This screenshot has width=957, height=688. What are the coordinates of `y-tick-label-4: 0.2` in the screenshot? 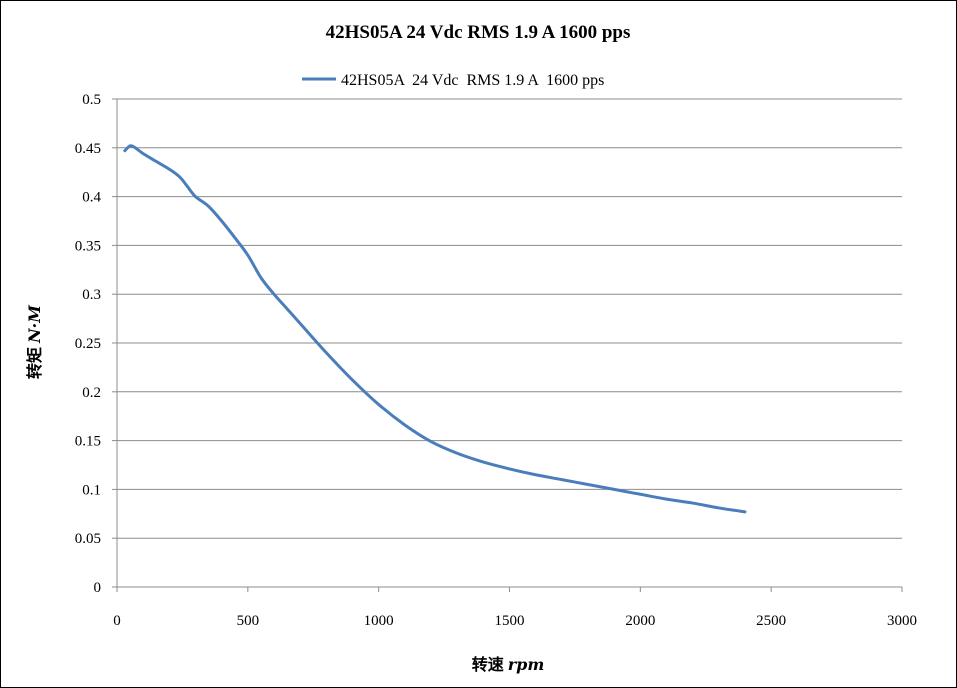 It's located at (91, 393).